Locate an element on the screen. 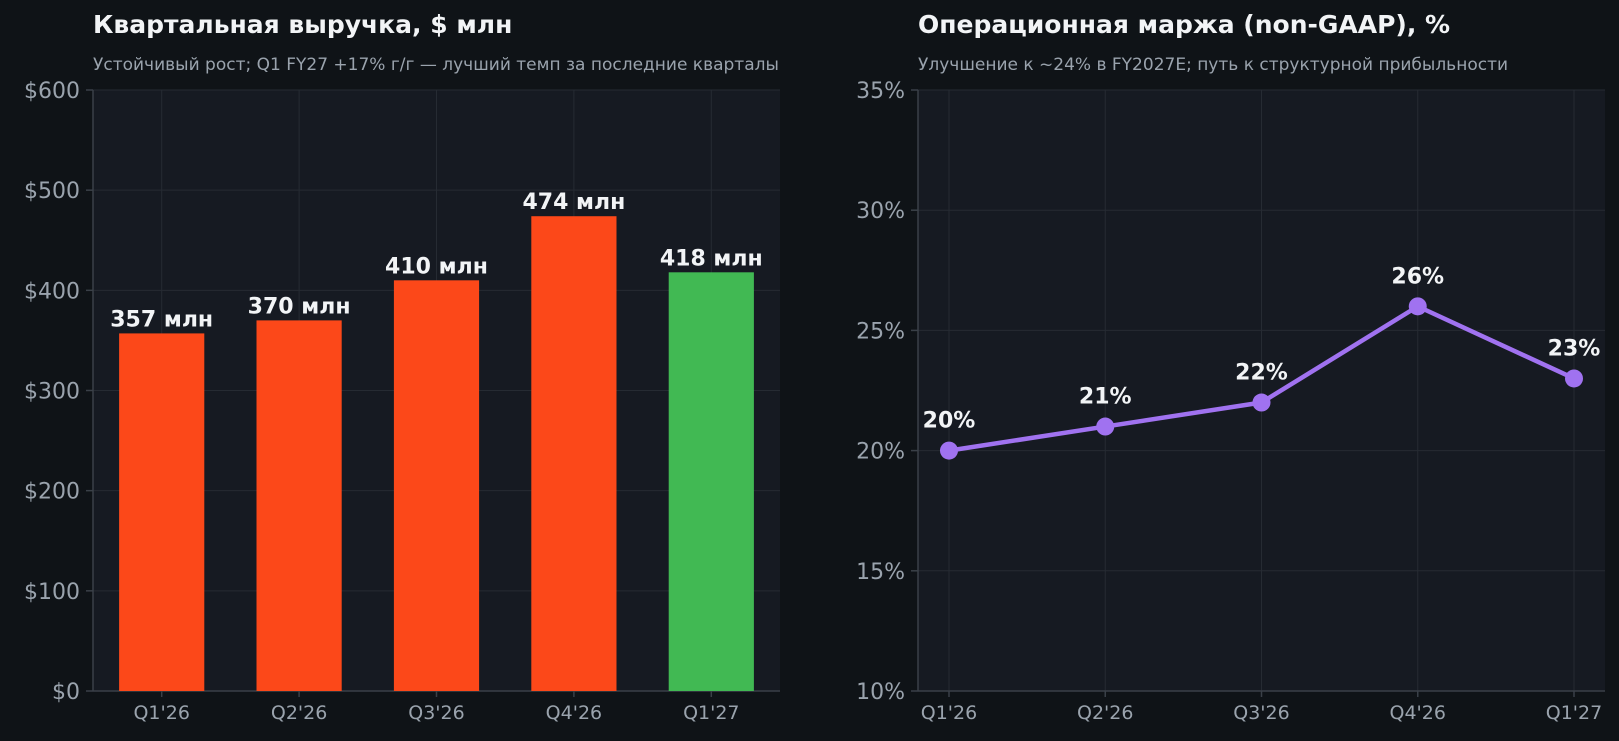 The height and width of the screenshot is (741, 1619). revenue-ytick-label: $300 is located at coordinates (52, 392).